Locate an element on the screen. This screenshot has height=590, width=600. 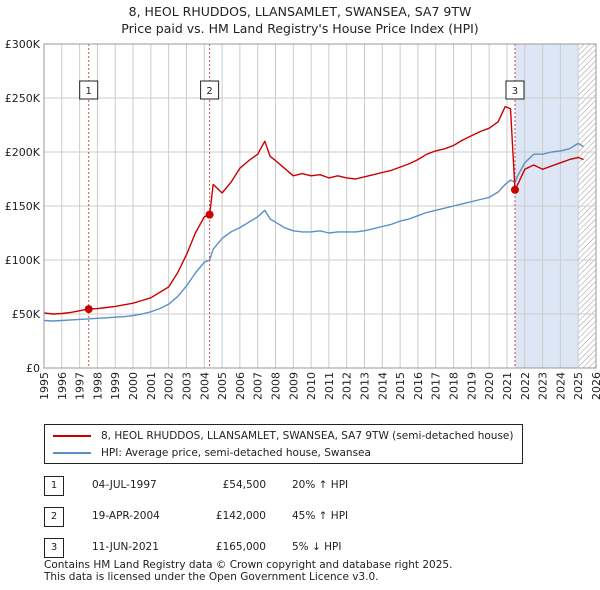
transaction-hpi-relation: 45% ↑ HPI is located at coordinates (320, 516).